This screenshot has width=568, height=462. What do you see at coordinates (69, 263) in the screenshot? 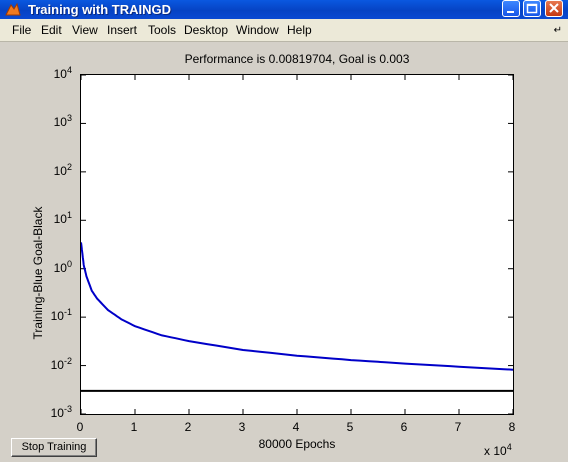
I see `y-tick-exponent: 0` at bounding box center [69, 263].